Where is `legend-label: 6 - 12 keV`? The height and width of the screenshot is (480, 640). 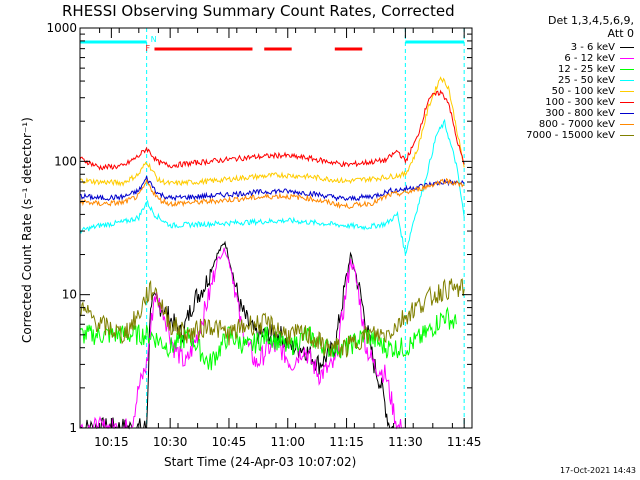 legend-label: 6 - 12 keV is located at coordinates (589, 58).